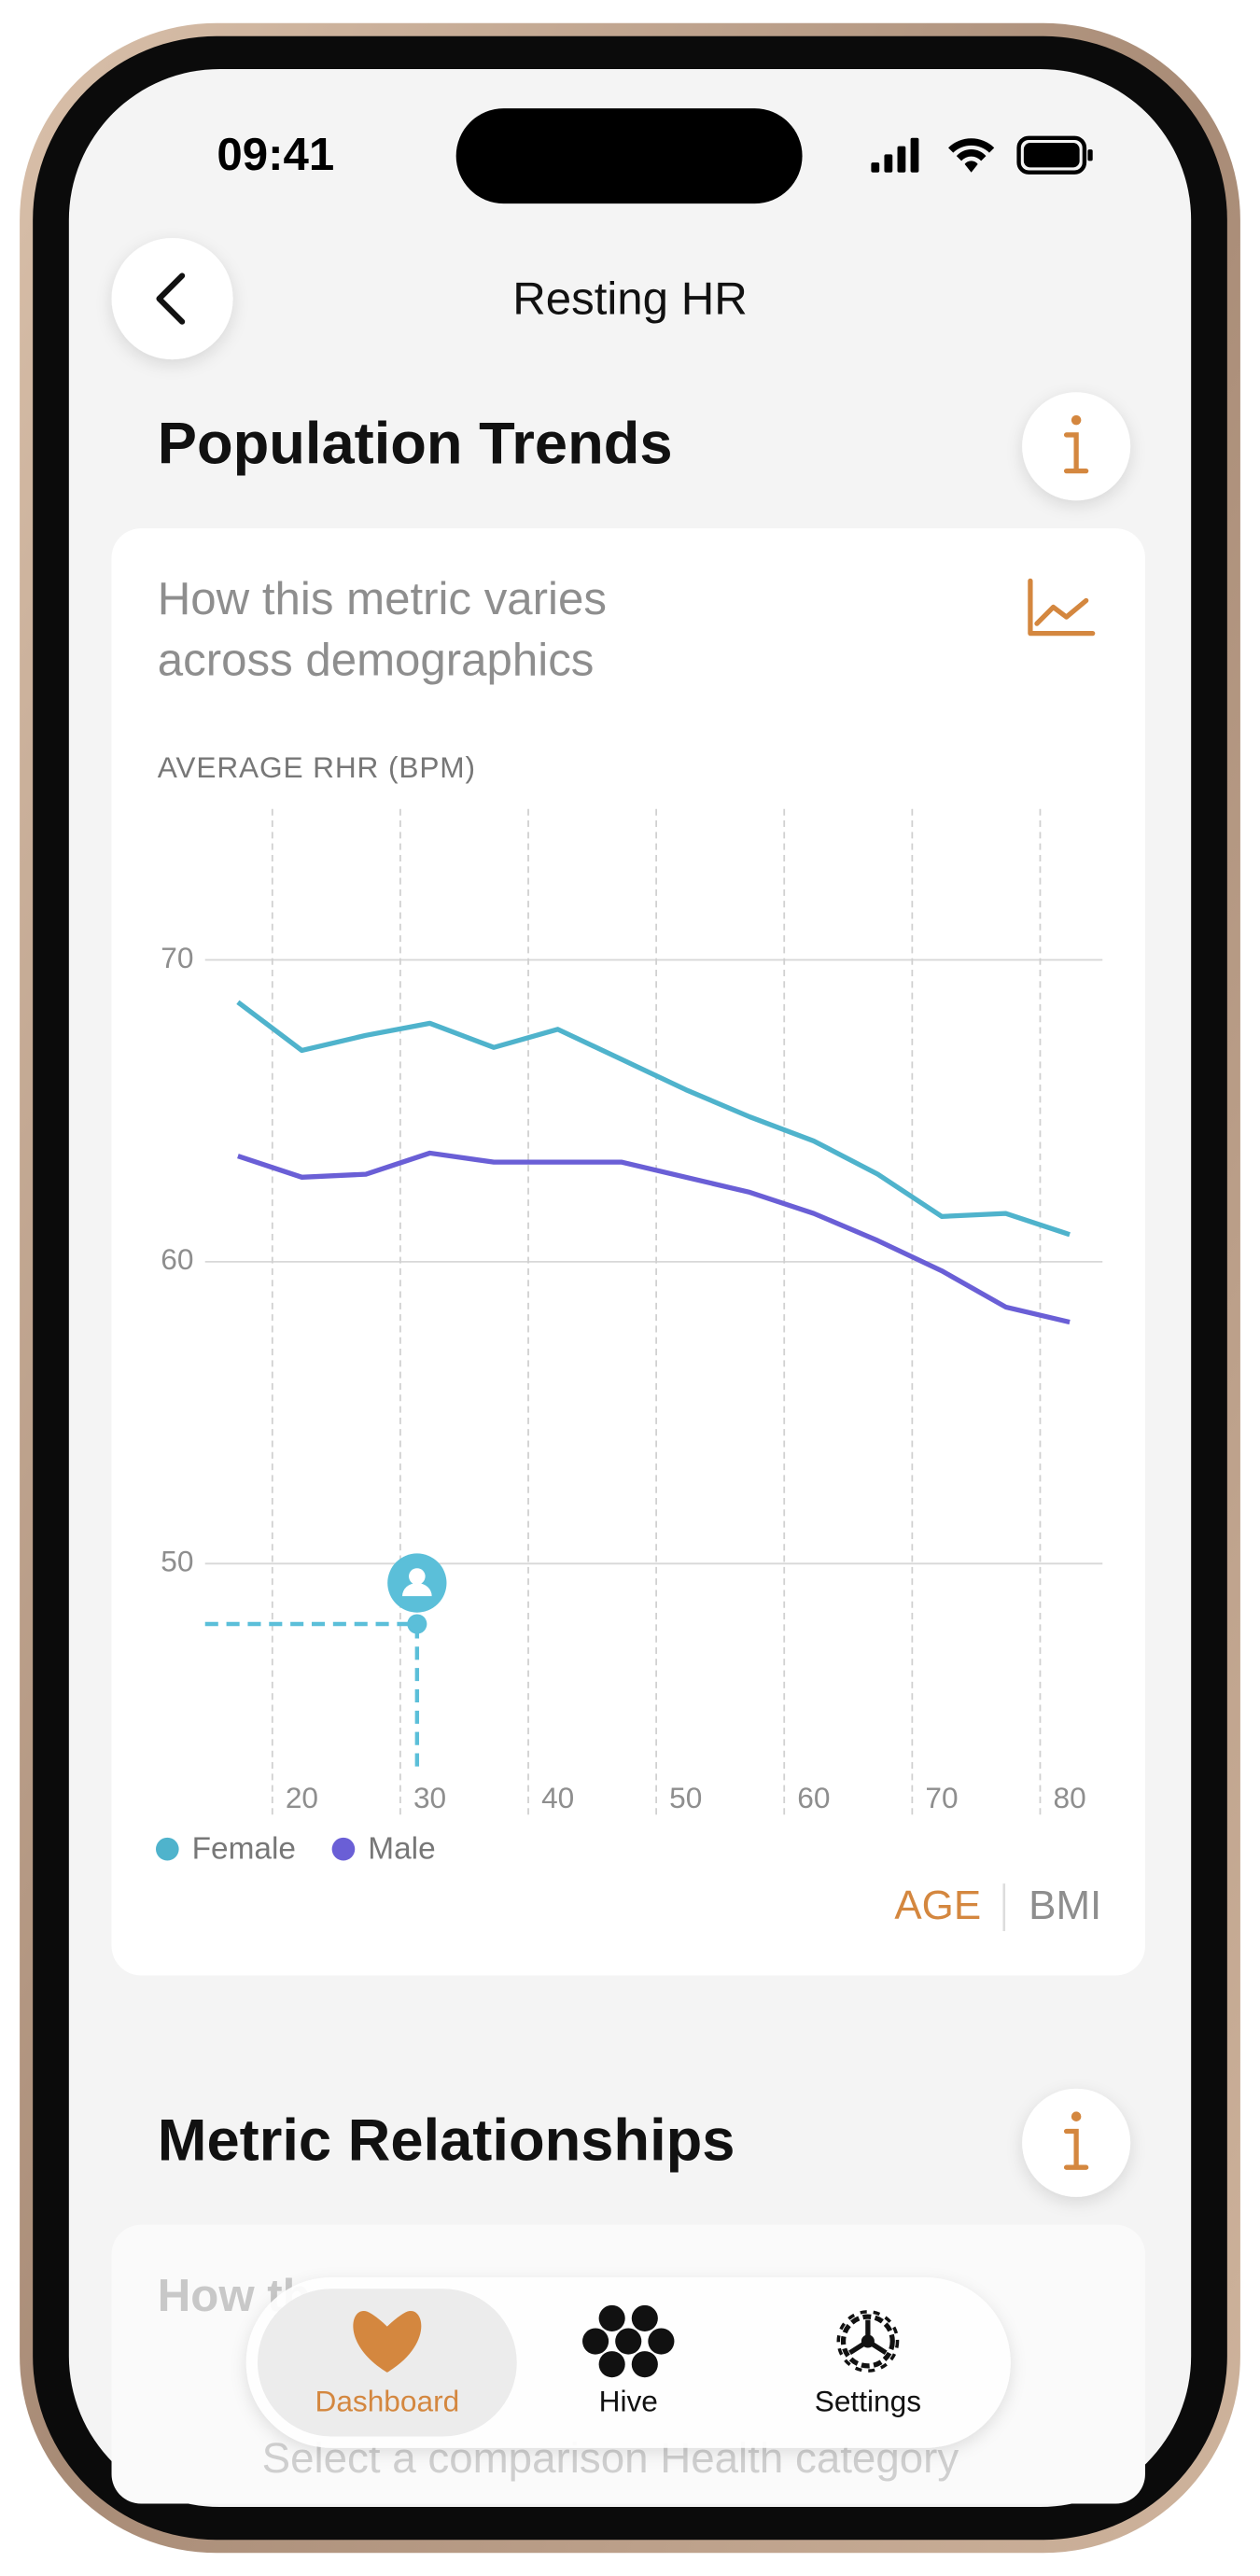 The width and height of the screenshot is (1260, 2576). Describe the element at coordinates (317, 767) in the screenshot. I see `y-axis-label: AVERAGE RHR (BPM)` at that location.